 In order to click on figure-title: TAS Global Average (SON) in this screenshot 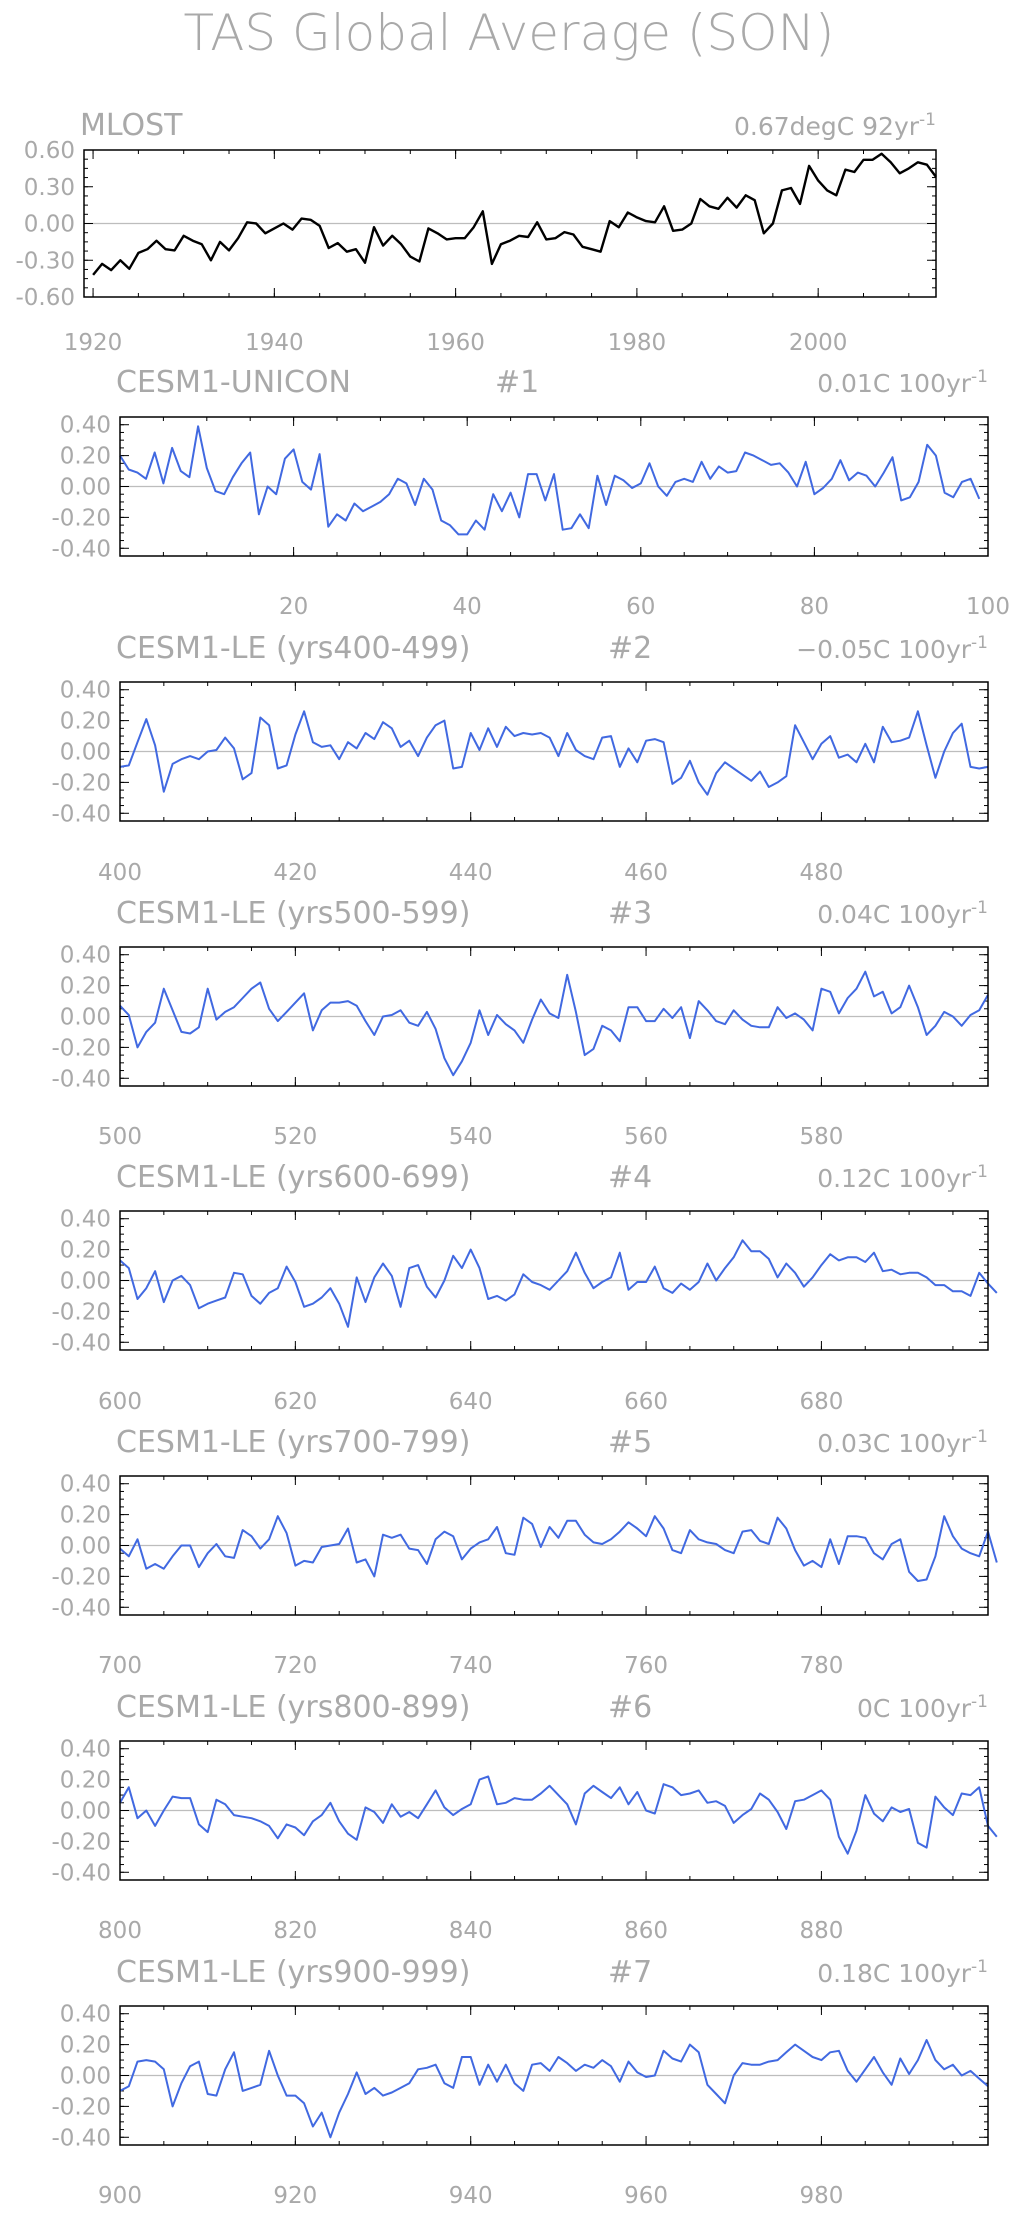, I will do `click(509, 33)`.